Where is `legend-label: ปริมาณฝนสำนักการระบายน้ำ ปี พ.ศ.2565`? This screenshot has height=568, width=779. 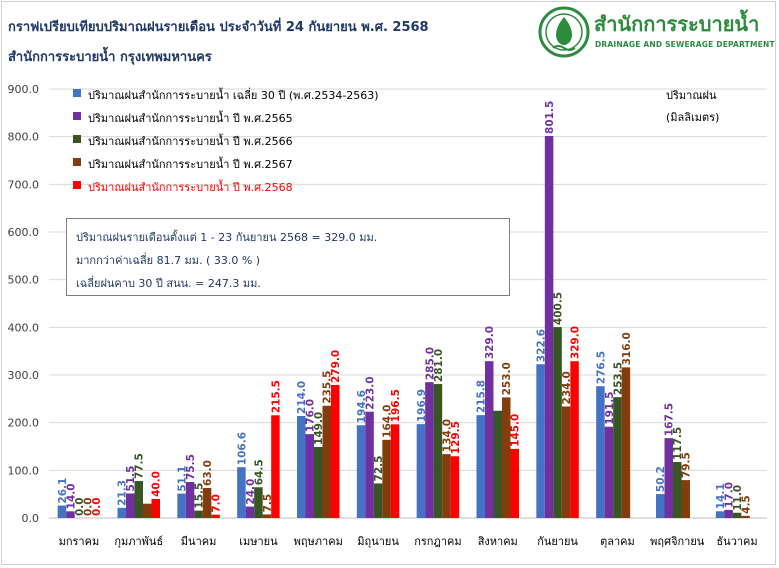 legend-label: ปริมาณฝนสำนักการระบายน้ำ ปี พ.ศ.2565 is located at coordinates (190, 118).